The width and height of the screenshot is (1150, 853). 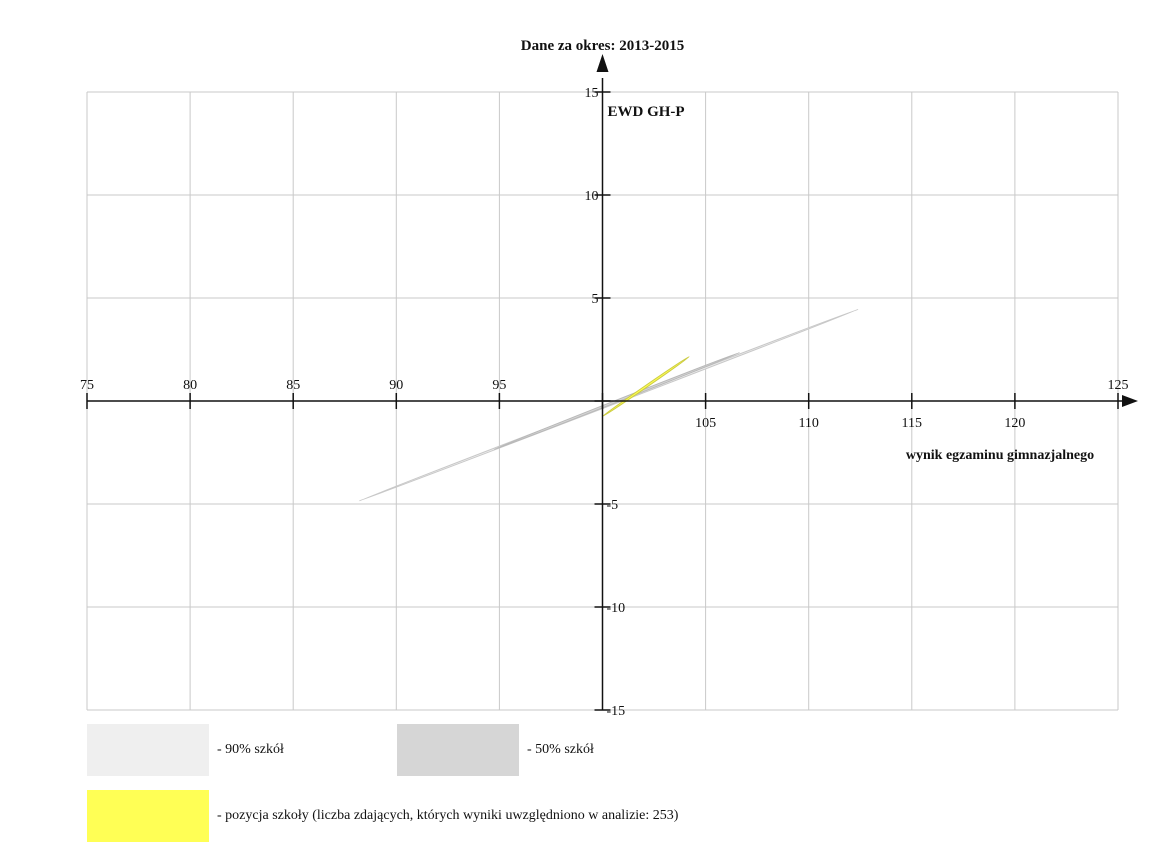 What do you see at coordinates (808, 423) in the screenshot?
I see `x-tick-label-7: 110` at bounding box center [808, 423].